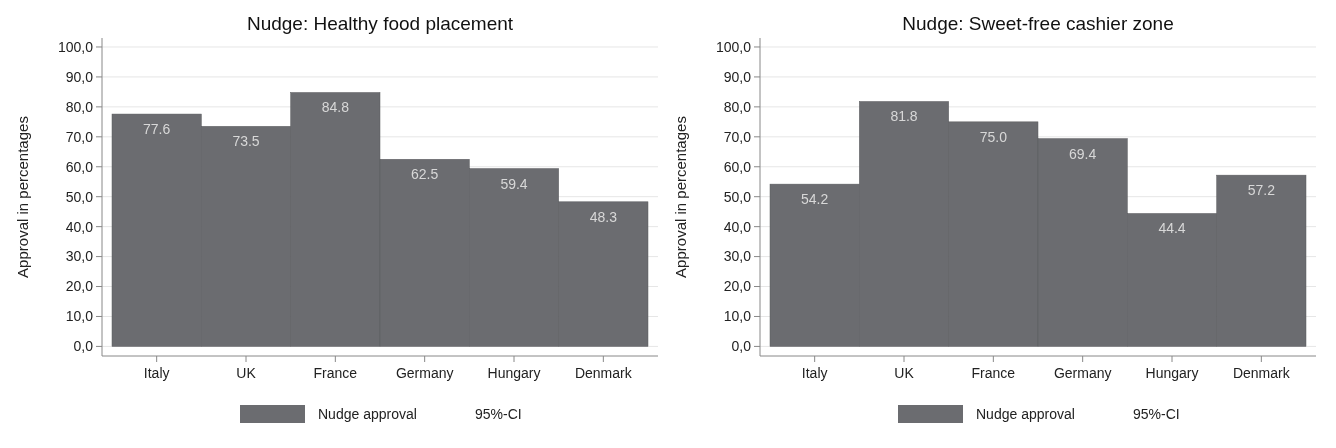 Image resolution: width=1336 pixels, height=448 pixels. Describe the element at coordinates (993, 136) in the screenshot. I see `data-label: 75.0` at that location.